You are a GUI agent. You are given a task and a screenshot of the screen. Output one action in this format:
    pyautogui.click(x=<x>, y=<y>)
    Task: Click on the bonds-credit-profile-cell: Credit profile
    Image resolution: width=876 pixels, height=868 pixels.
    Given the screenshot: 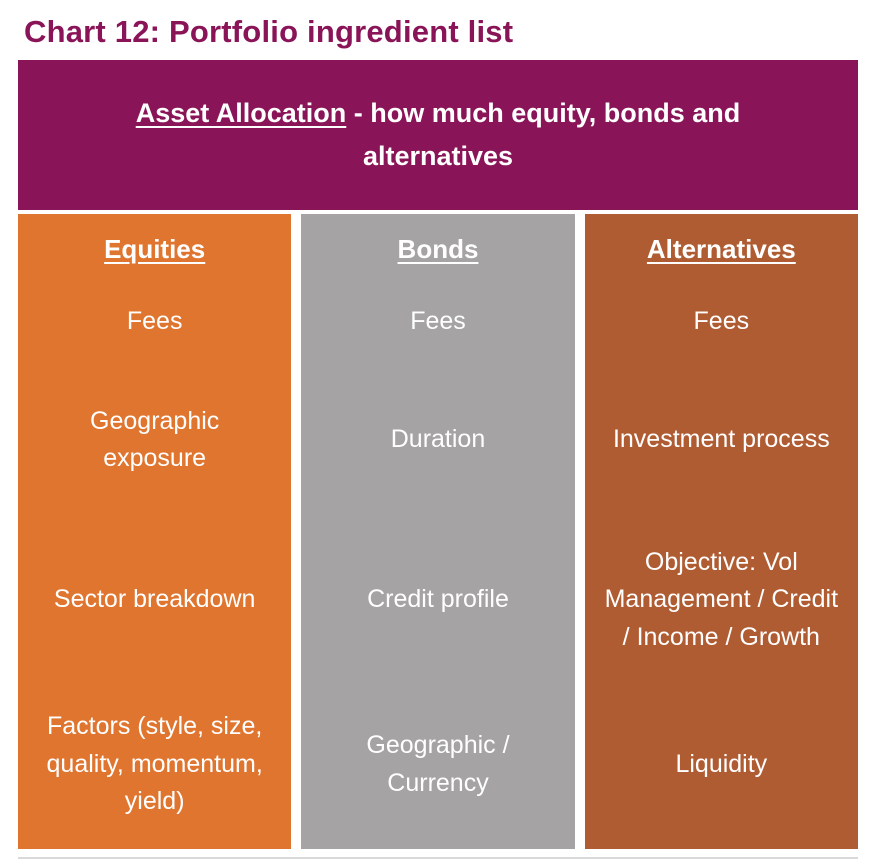 What is the action you would take?
    pyautogui.click(x=438, y=600)
    